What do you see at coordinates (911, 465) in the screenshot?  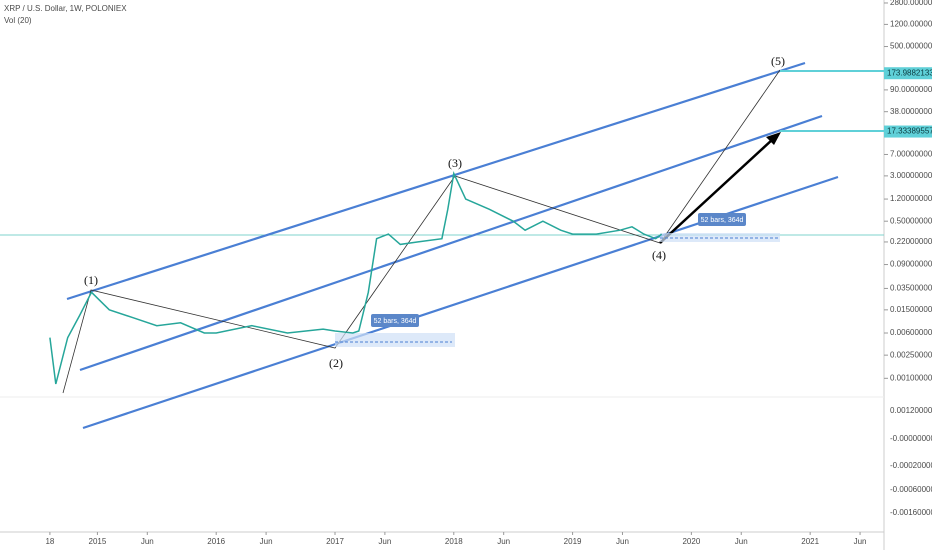 I see `volume-tick-label: -0.00020000` at bounding box center [911, 465].